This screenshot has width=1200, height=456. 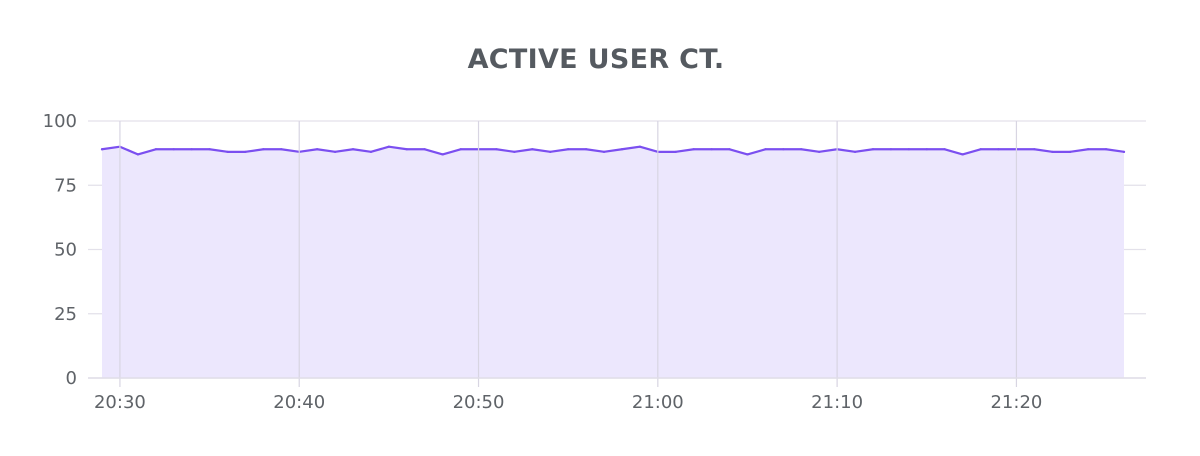 I want to click on chart-title: ACTIVE USER CT., so click(x=596, y=59).